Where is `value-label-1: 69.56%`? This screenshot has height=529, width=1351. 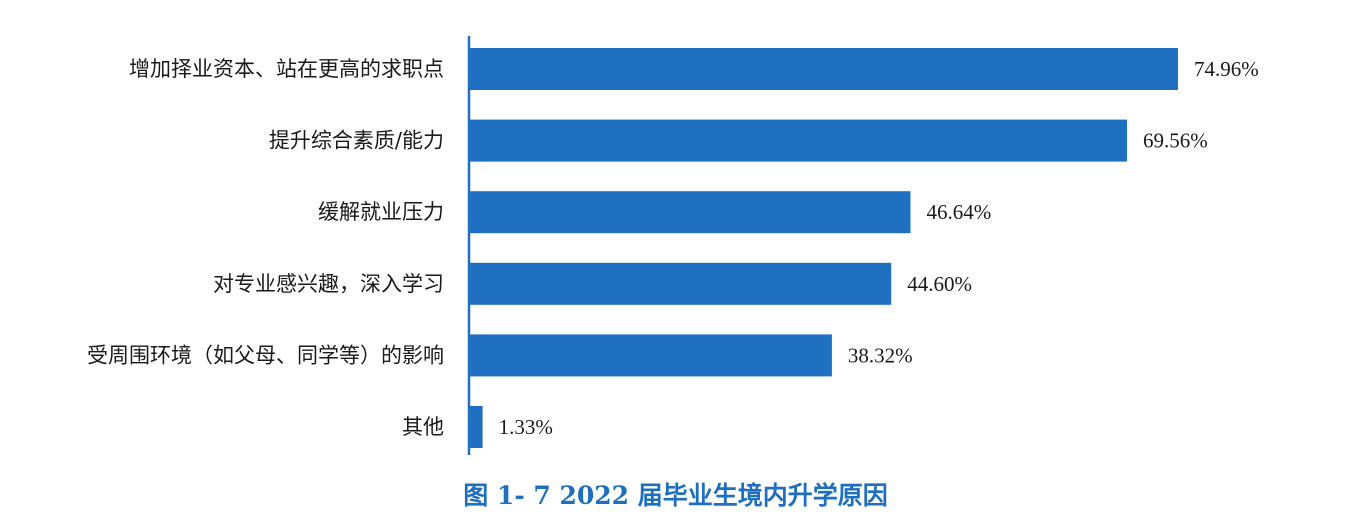
value-label-1: 69.56% is located at coordinates (1175, 141).